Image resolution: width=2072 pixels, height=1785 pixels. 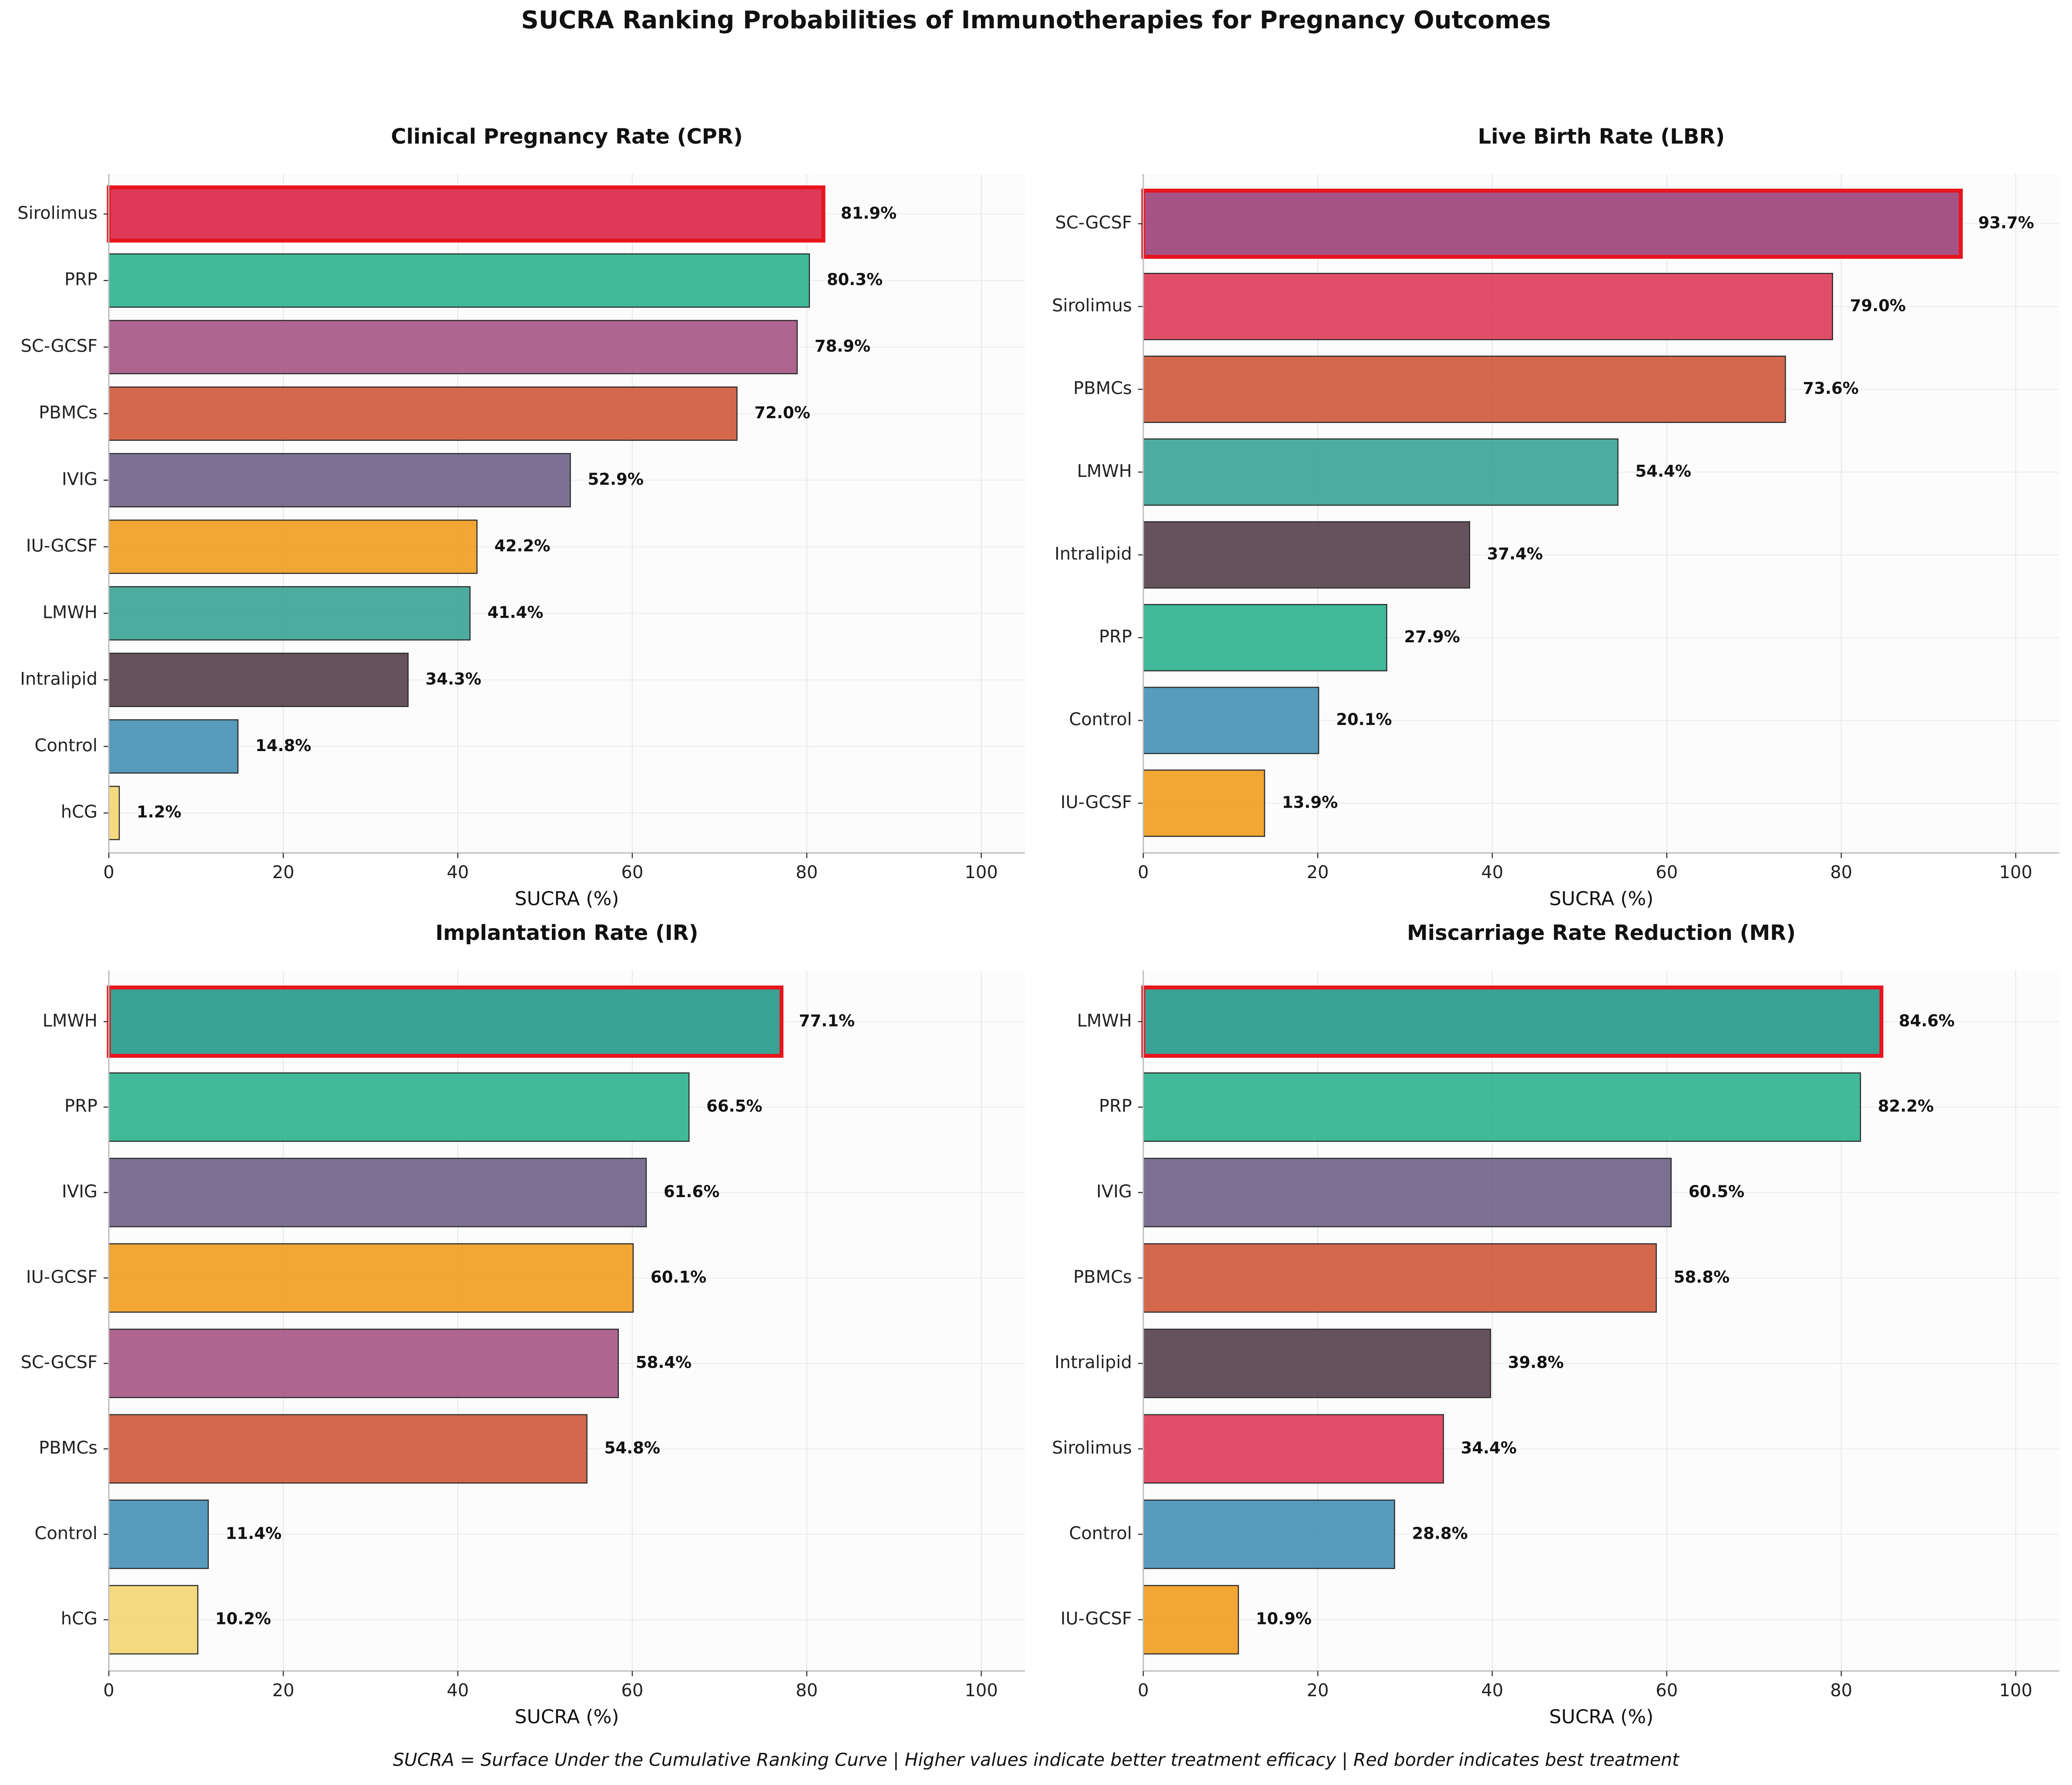 I want to click on value-label: 73.6%, so click(x=1831, y=388).